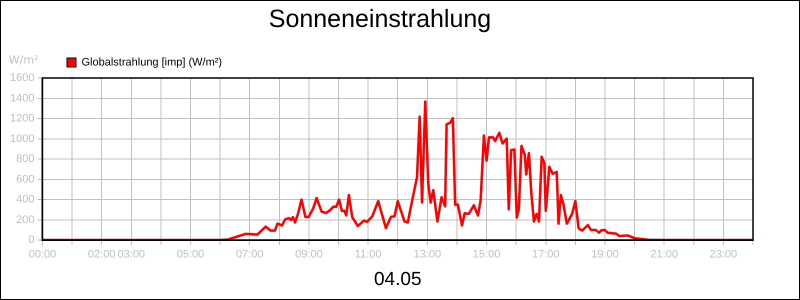 The height and width of the screenshot is (300, 800). Describe the element at coordinates (664, 254) in the screenshot. I see `x-tick-label: 21:00` at that location.